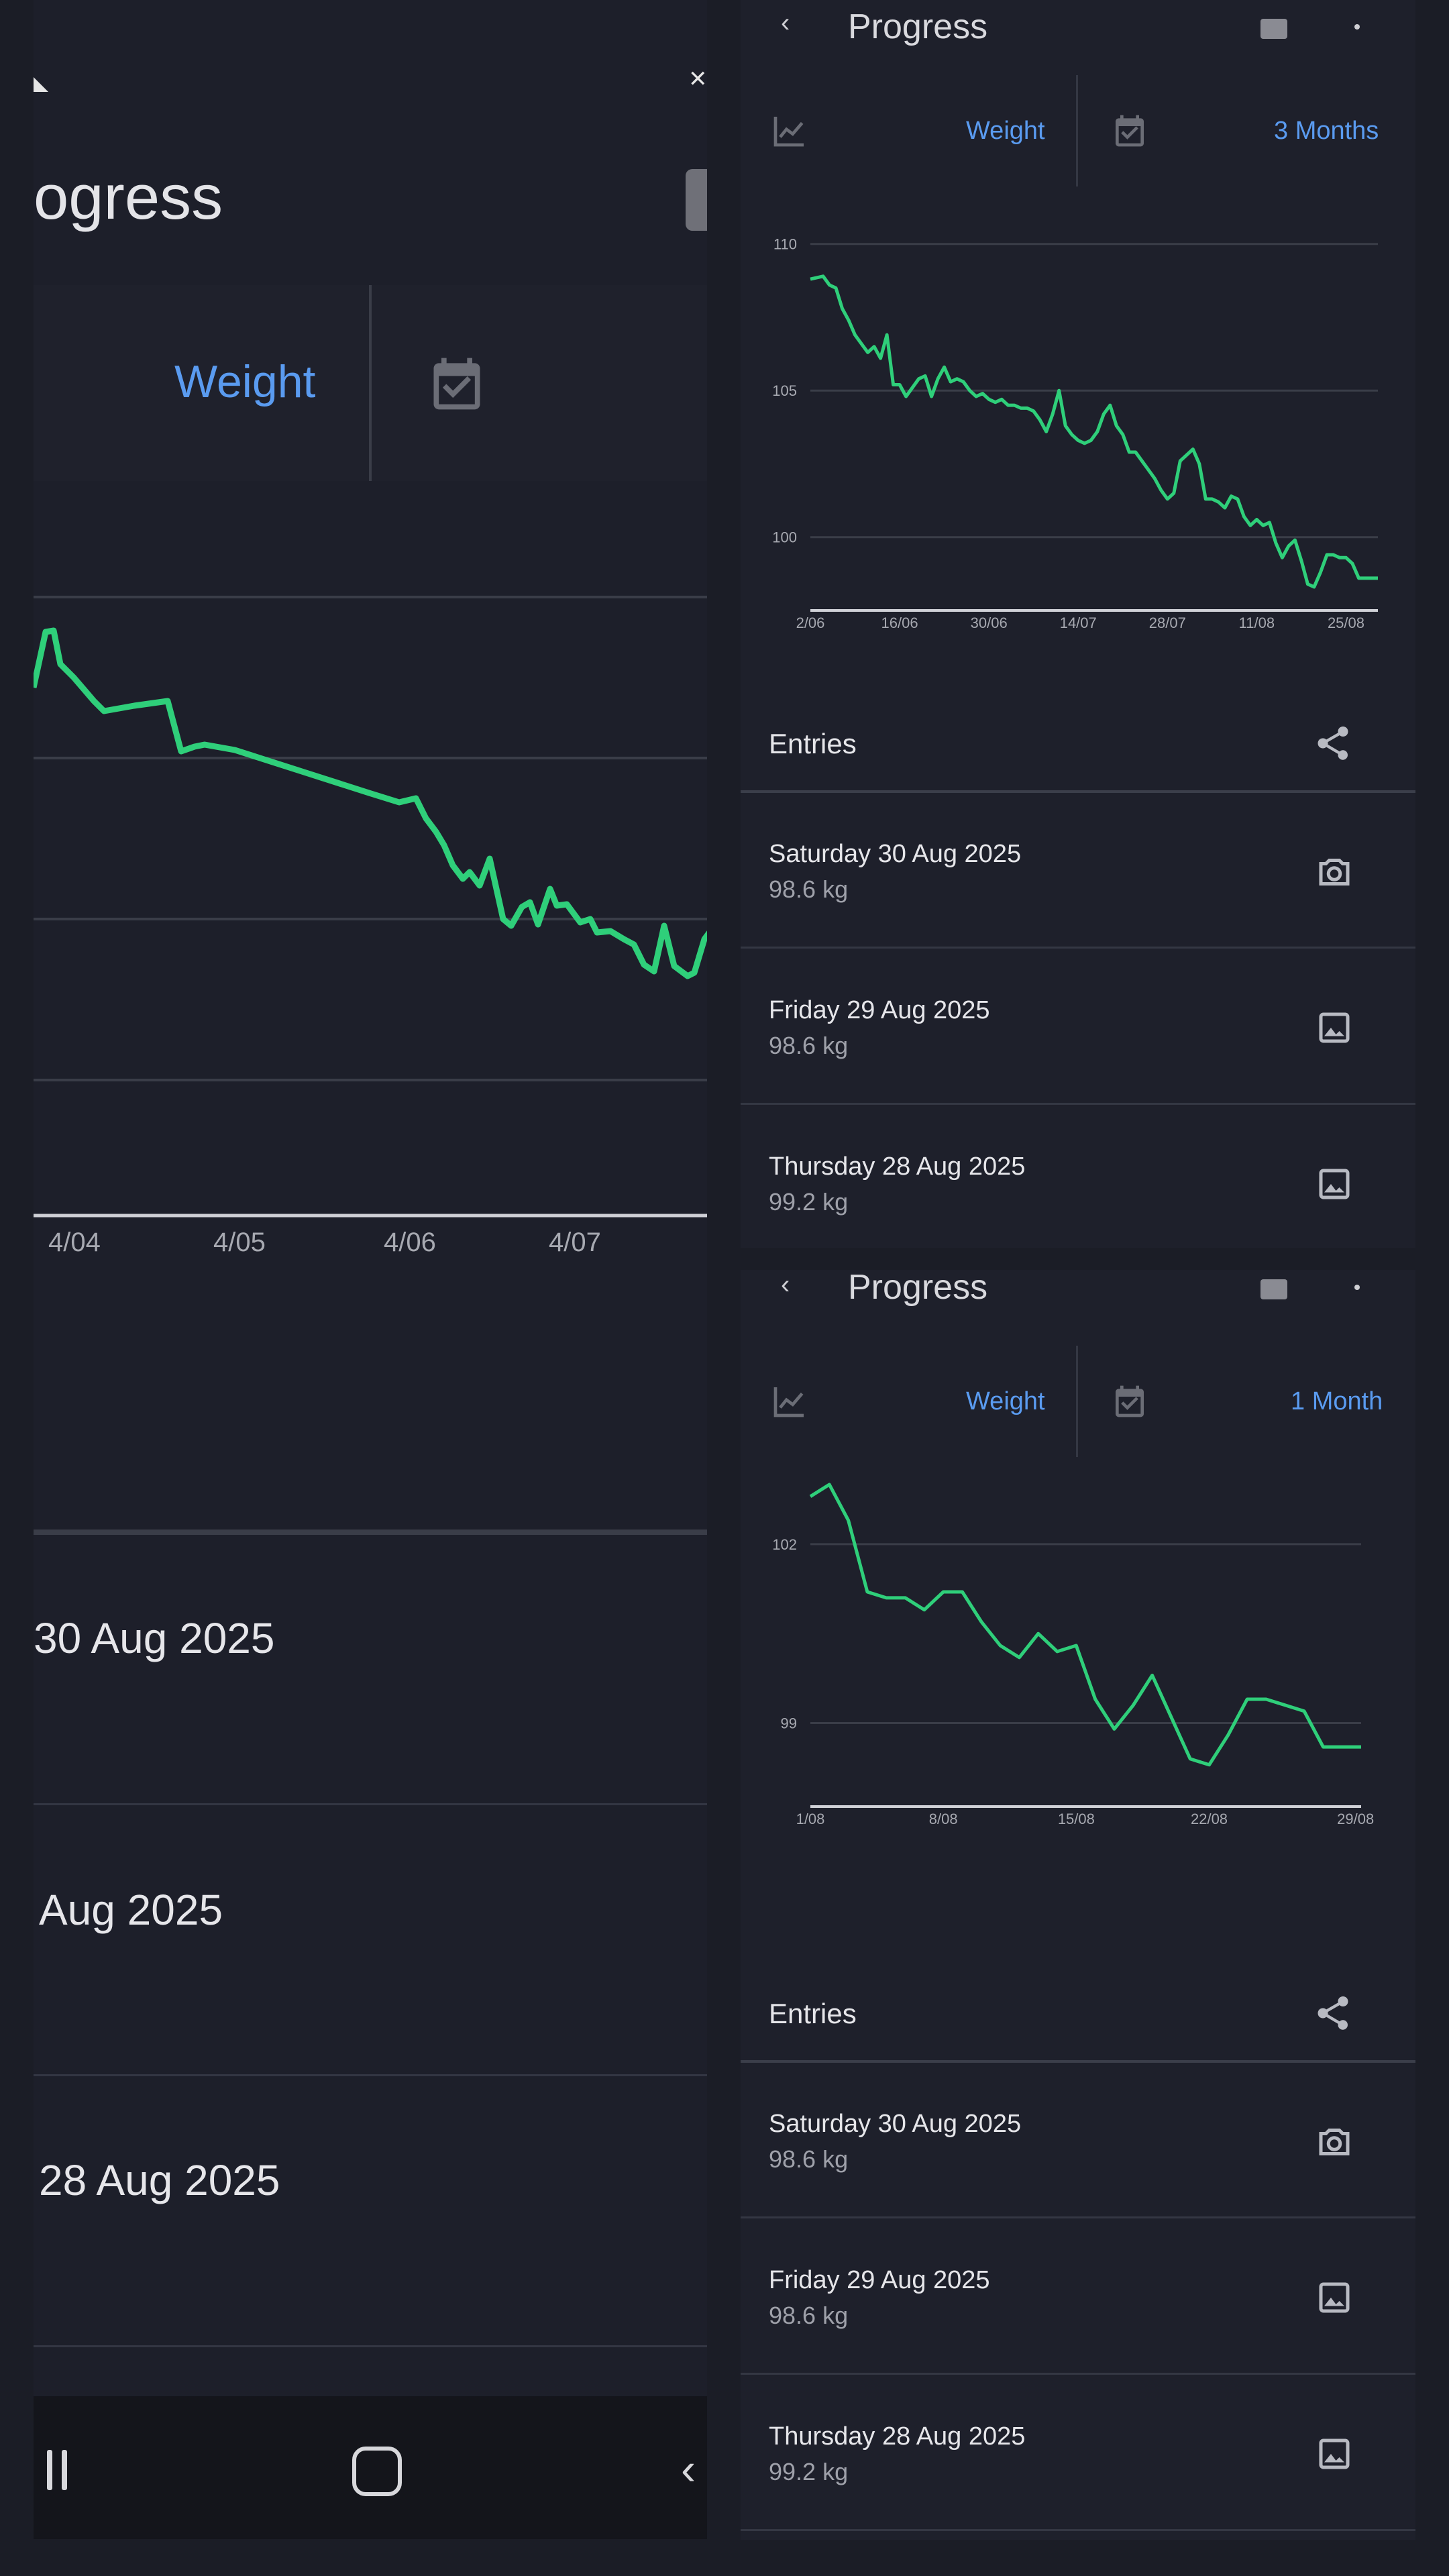 The height and width of the screenshot is (2576, 1449). I want to click on x-tick-label: 14/07, so click(1078, 622).